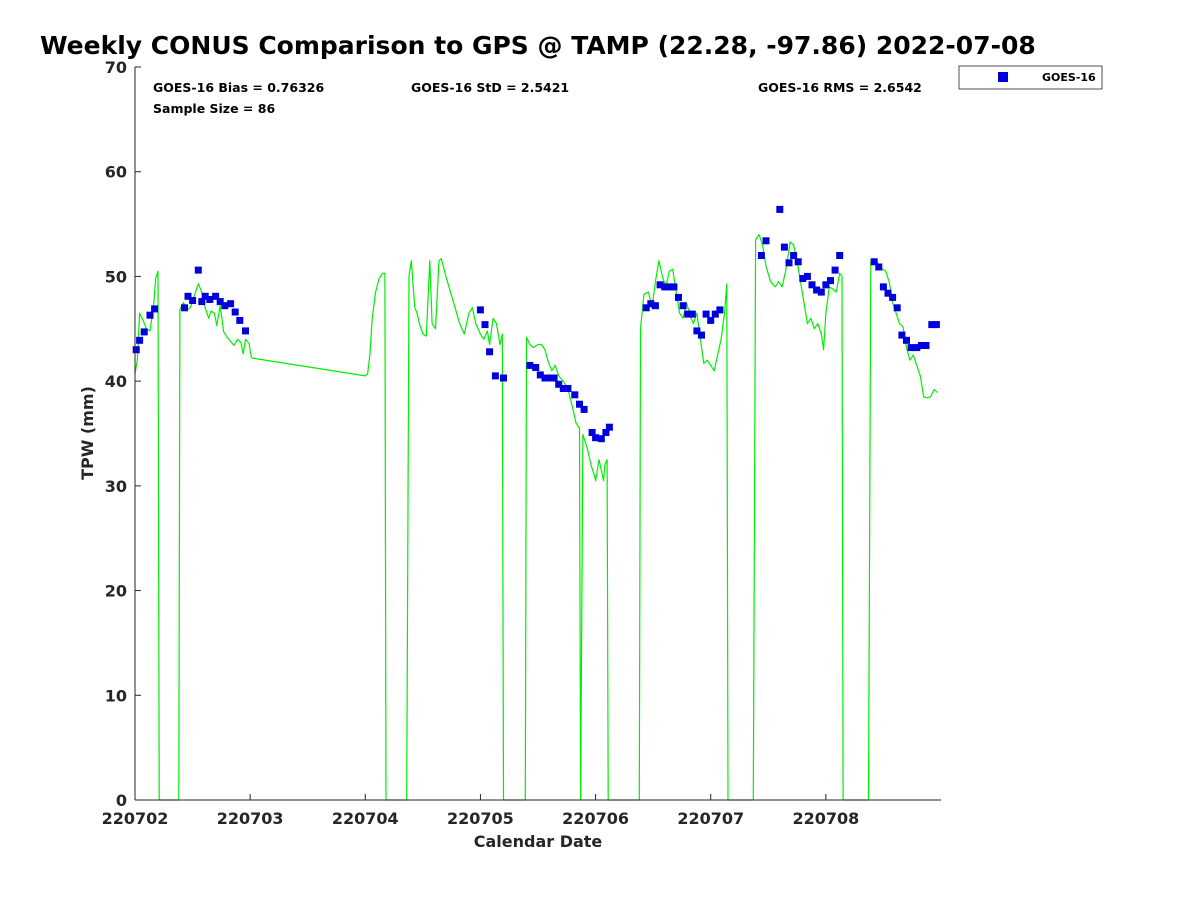 The height and width of the screenshot is (900, 1200). I want to click on y-tick-label: 70, so click(116, 67).